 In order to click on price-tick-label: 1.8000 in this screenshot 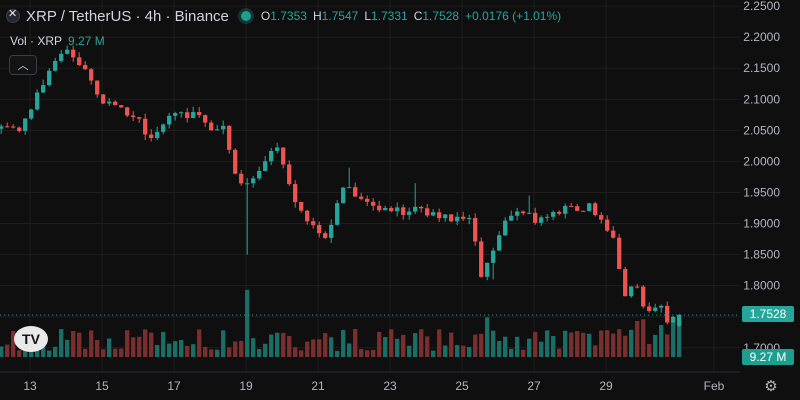, I will do `click(761, 286)`.